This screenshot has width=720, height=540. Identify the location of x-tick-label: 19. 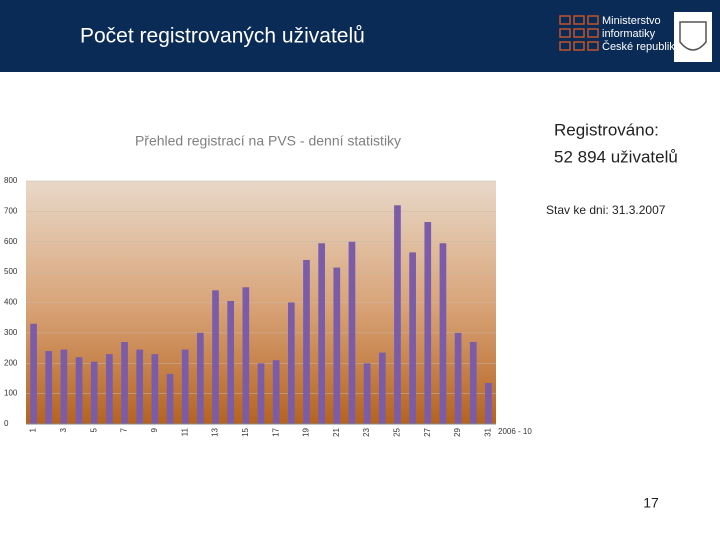
(306, 431).